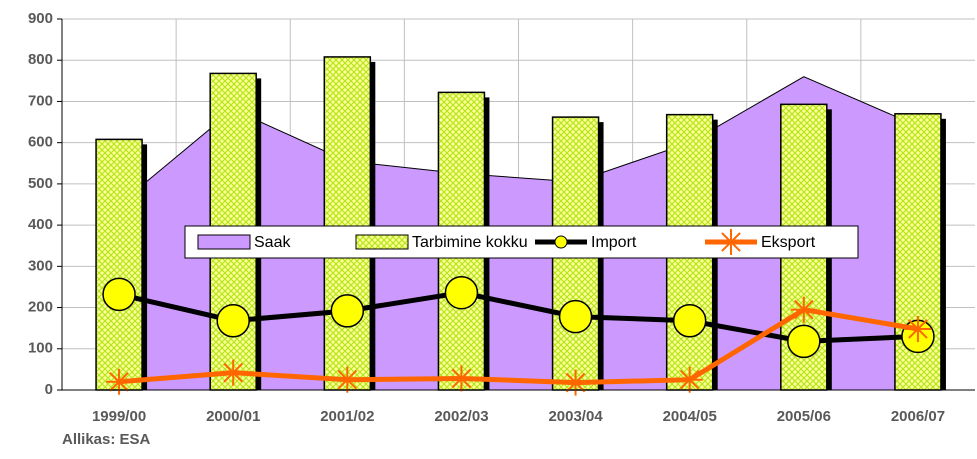  Describe the element at coordinates (40, 348) in the screenshot. I see `y-tick-label: 100` at that location.